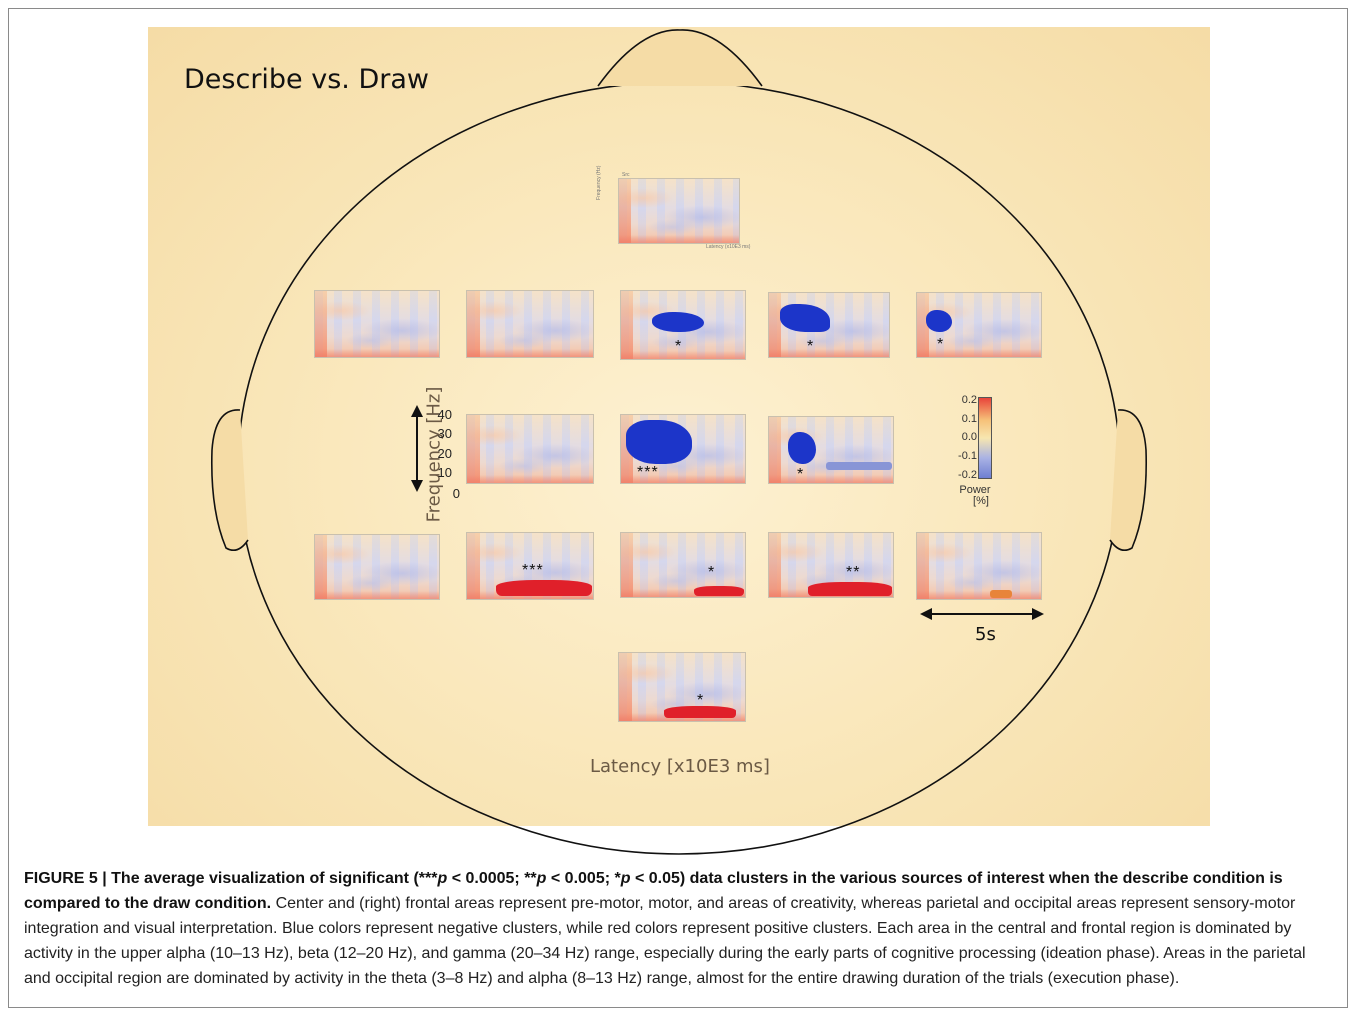  Describe the element at coordinates (68, 878) in the screenshot. I see `caption-label: FIGURE 5 |` at that location.